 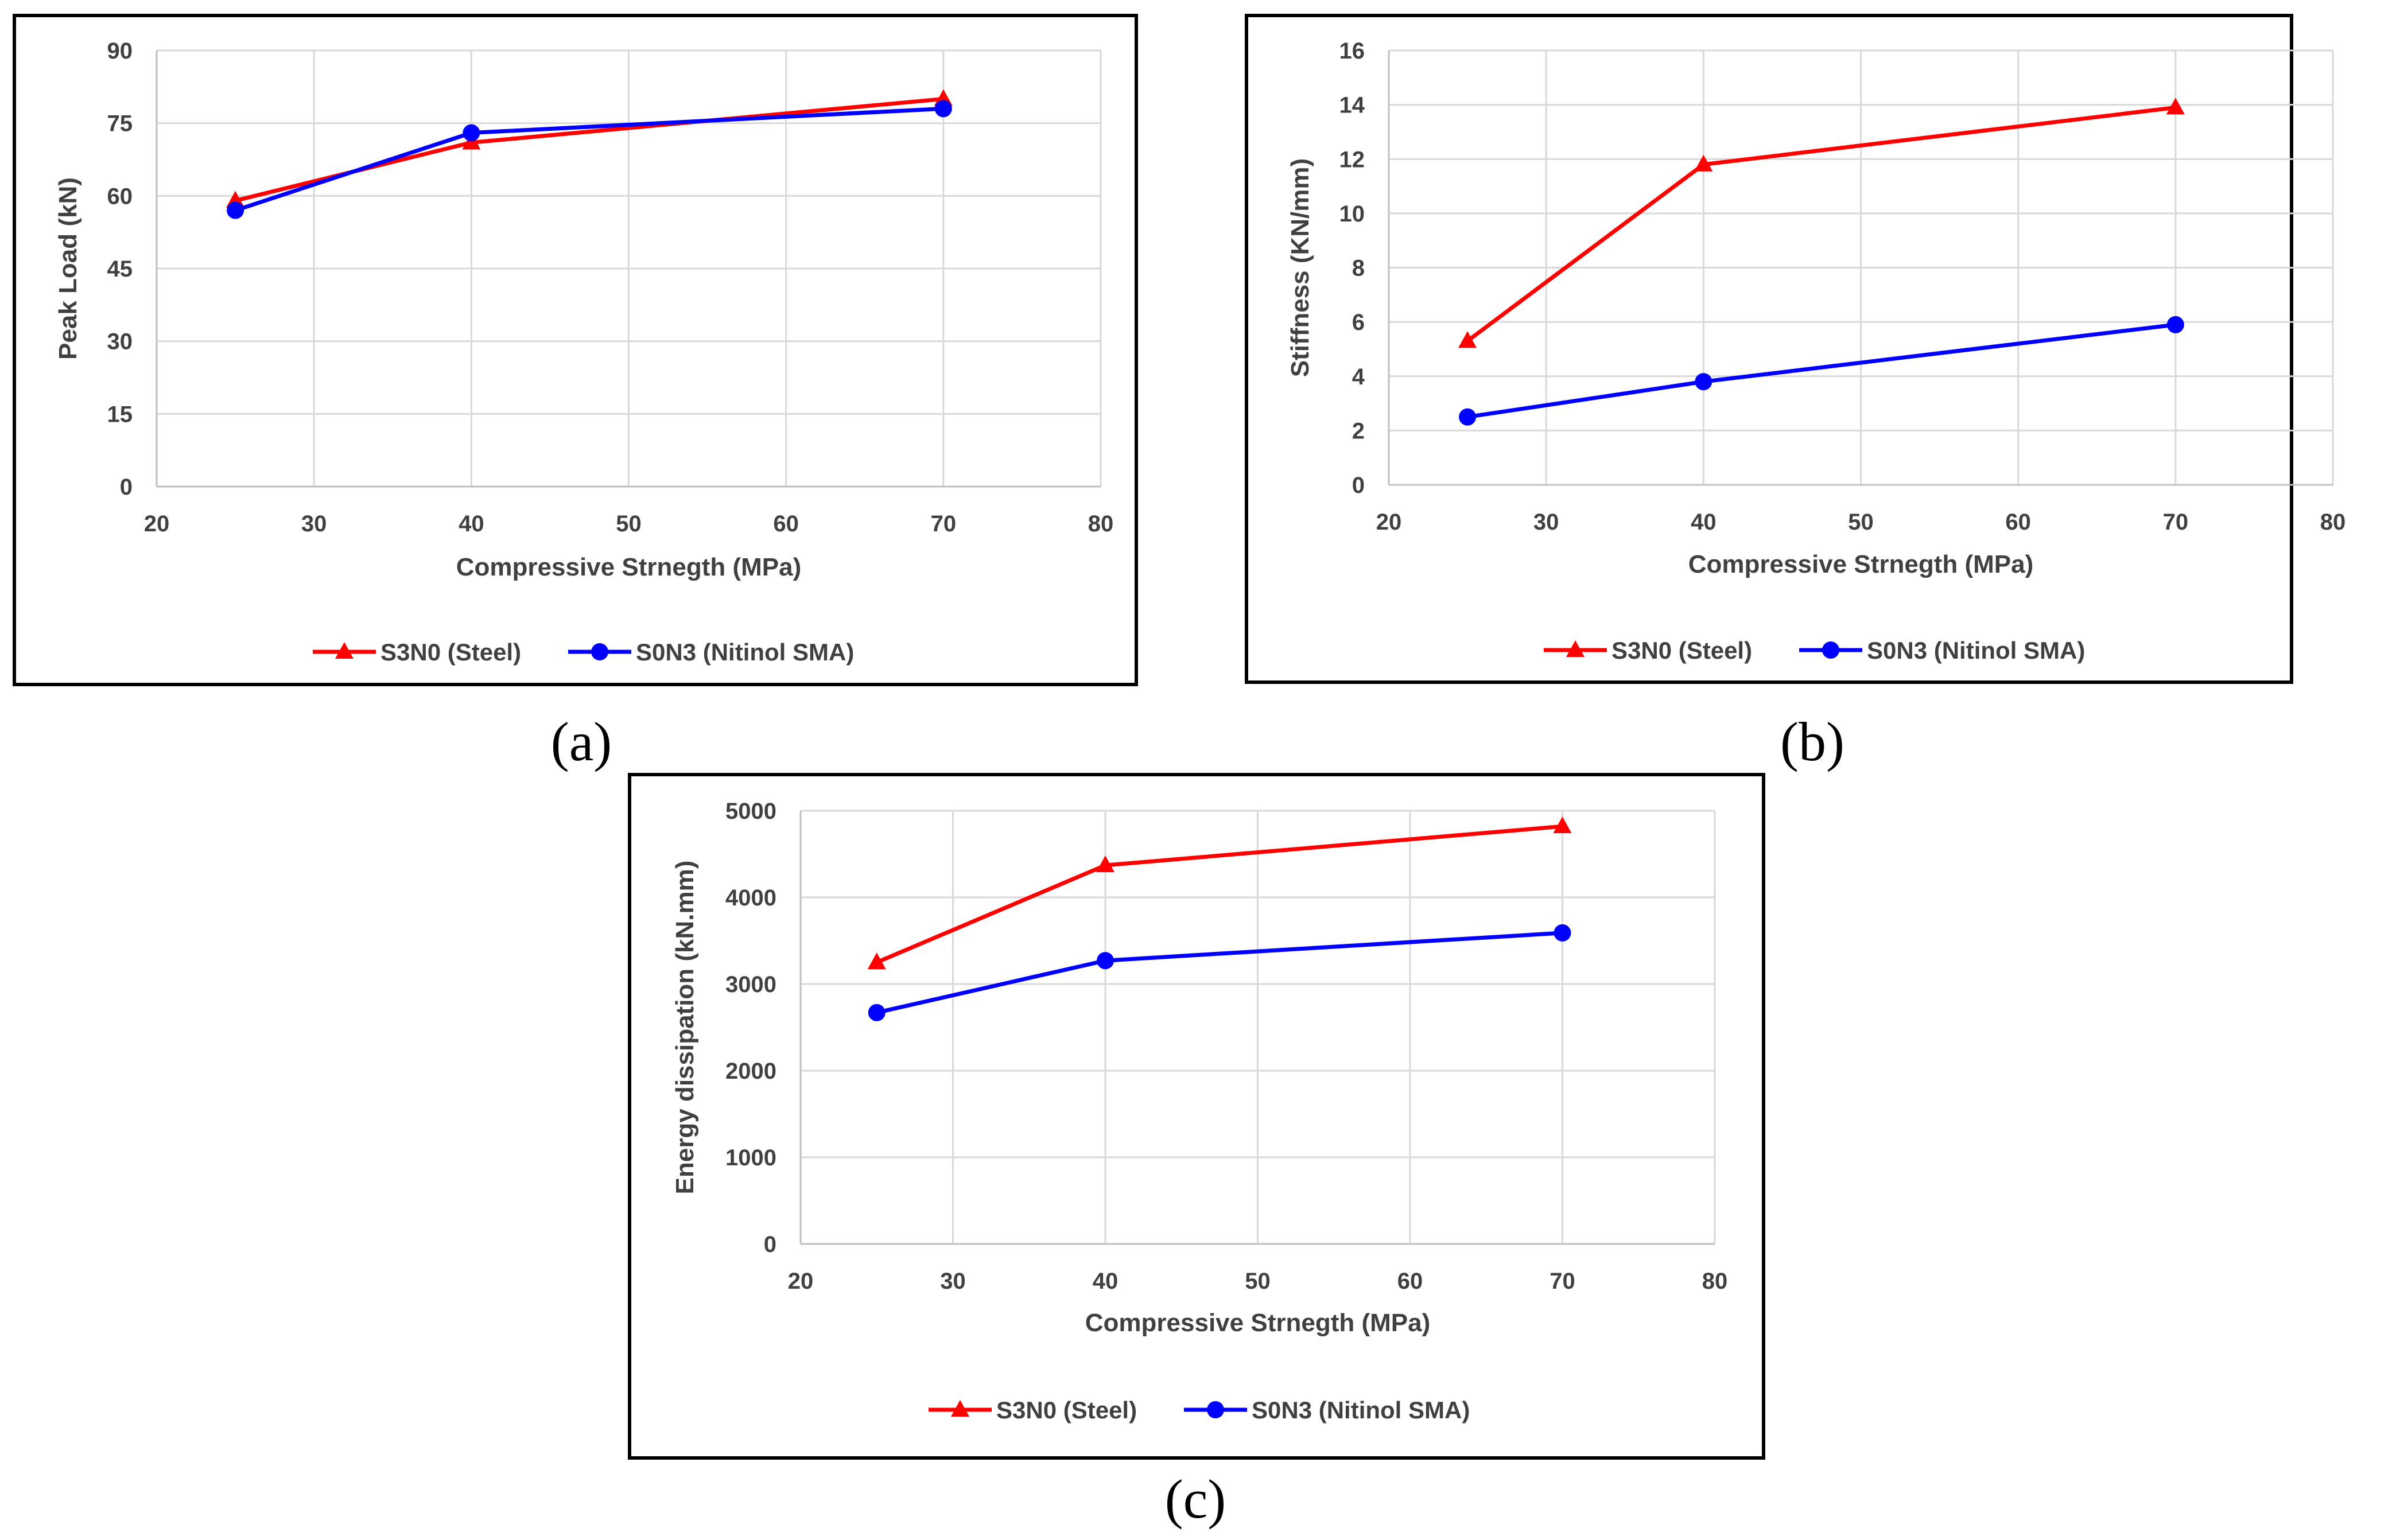 I want to click on y-tick-label: 30, so click(x=120, y=342).